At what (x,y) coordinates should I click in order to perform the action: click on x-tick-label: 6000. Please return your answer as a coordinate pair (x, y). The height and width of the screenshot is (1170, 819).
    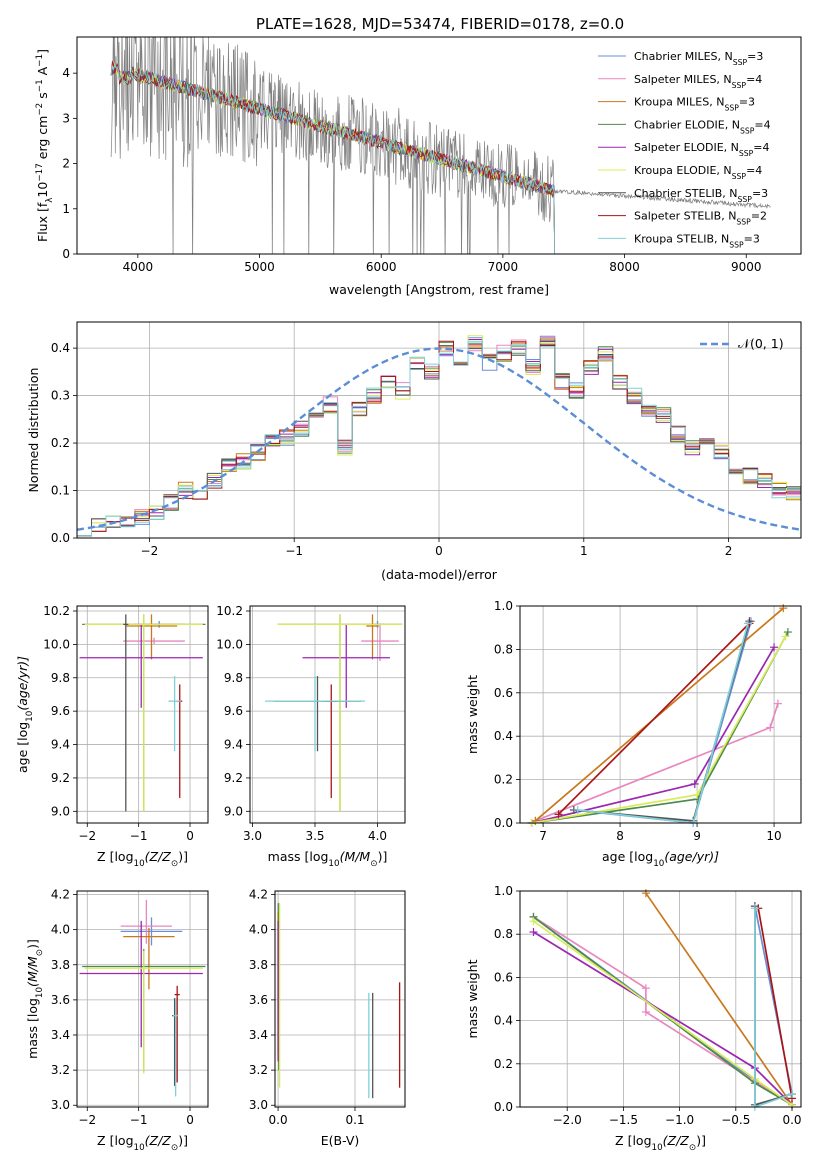
    Looking at the image, I should click on (381, 267).